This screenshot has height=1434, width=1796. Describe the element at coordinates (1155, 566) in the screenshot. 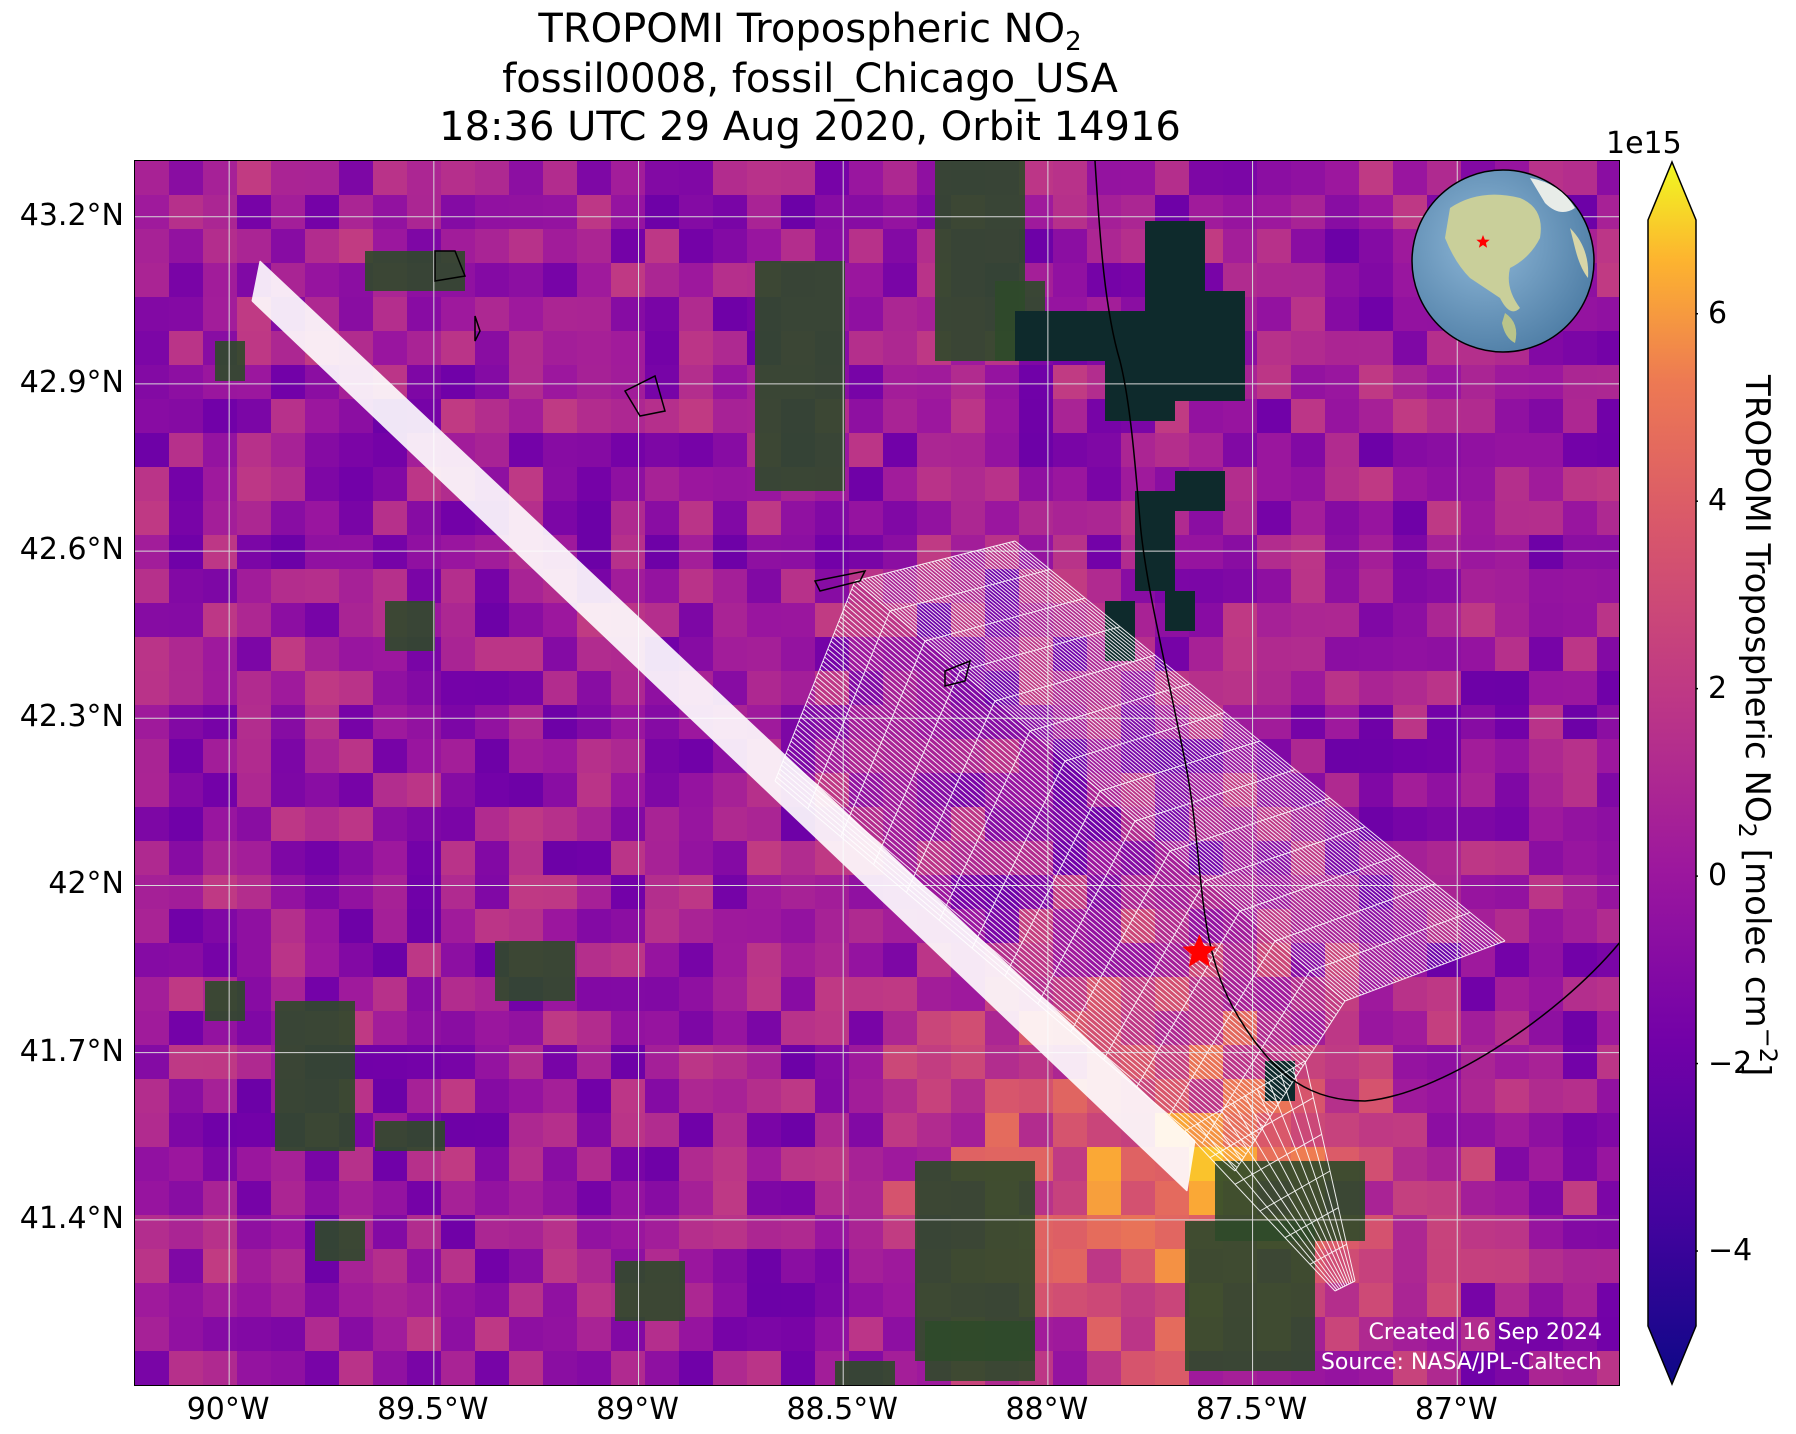

I see `lake-patch` at that location.